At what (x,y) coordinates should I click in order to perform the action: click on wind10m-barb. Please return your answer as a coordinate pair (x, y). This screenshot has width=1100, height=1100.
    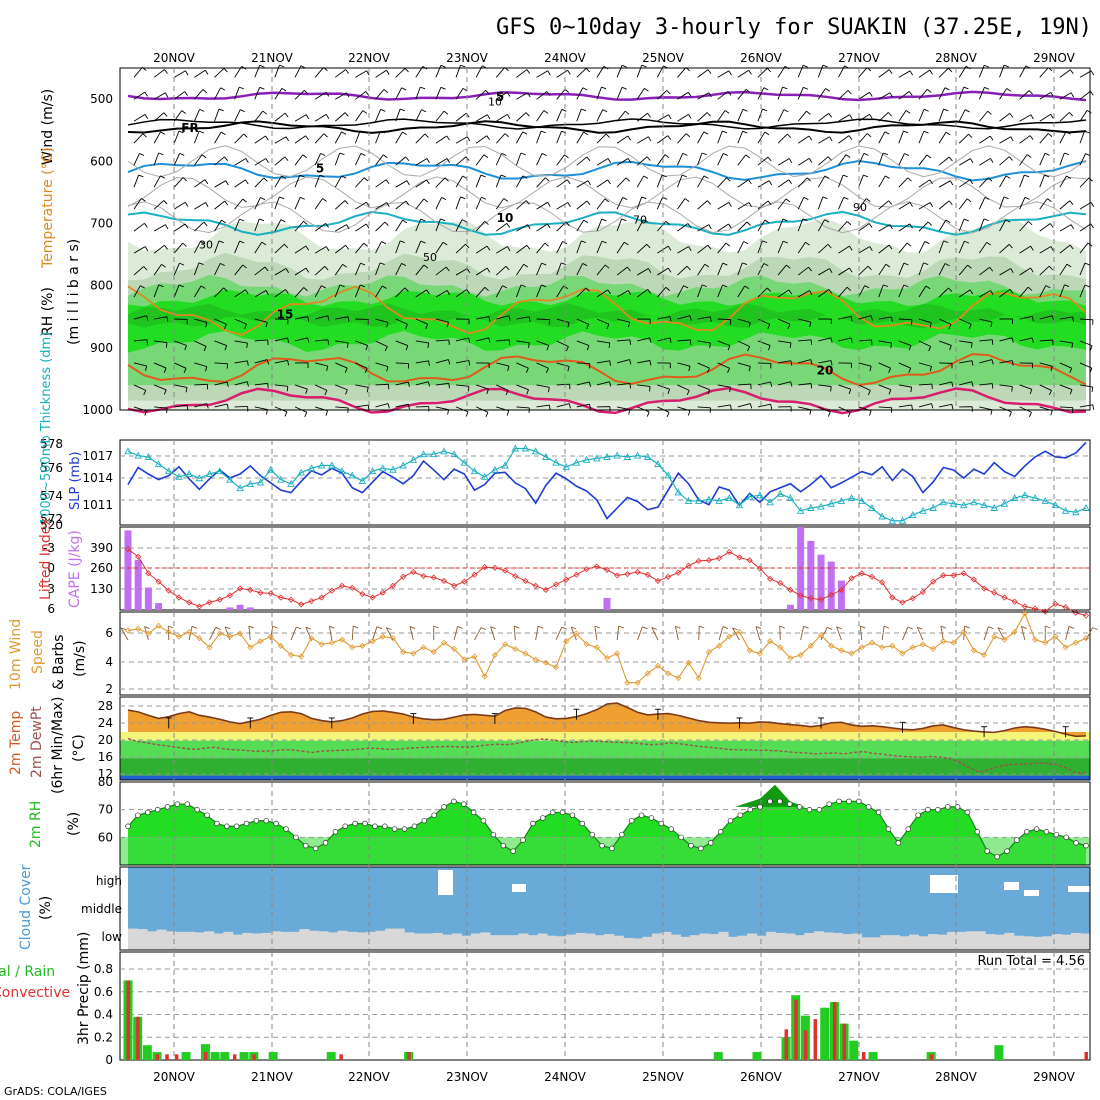
    Looking at the image, I should click on (824, 634).